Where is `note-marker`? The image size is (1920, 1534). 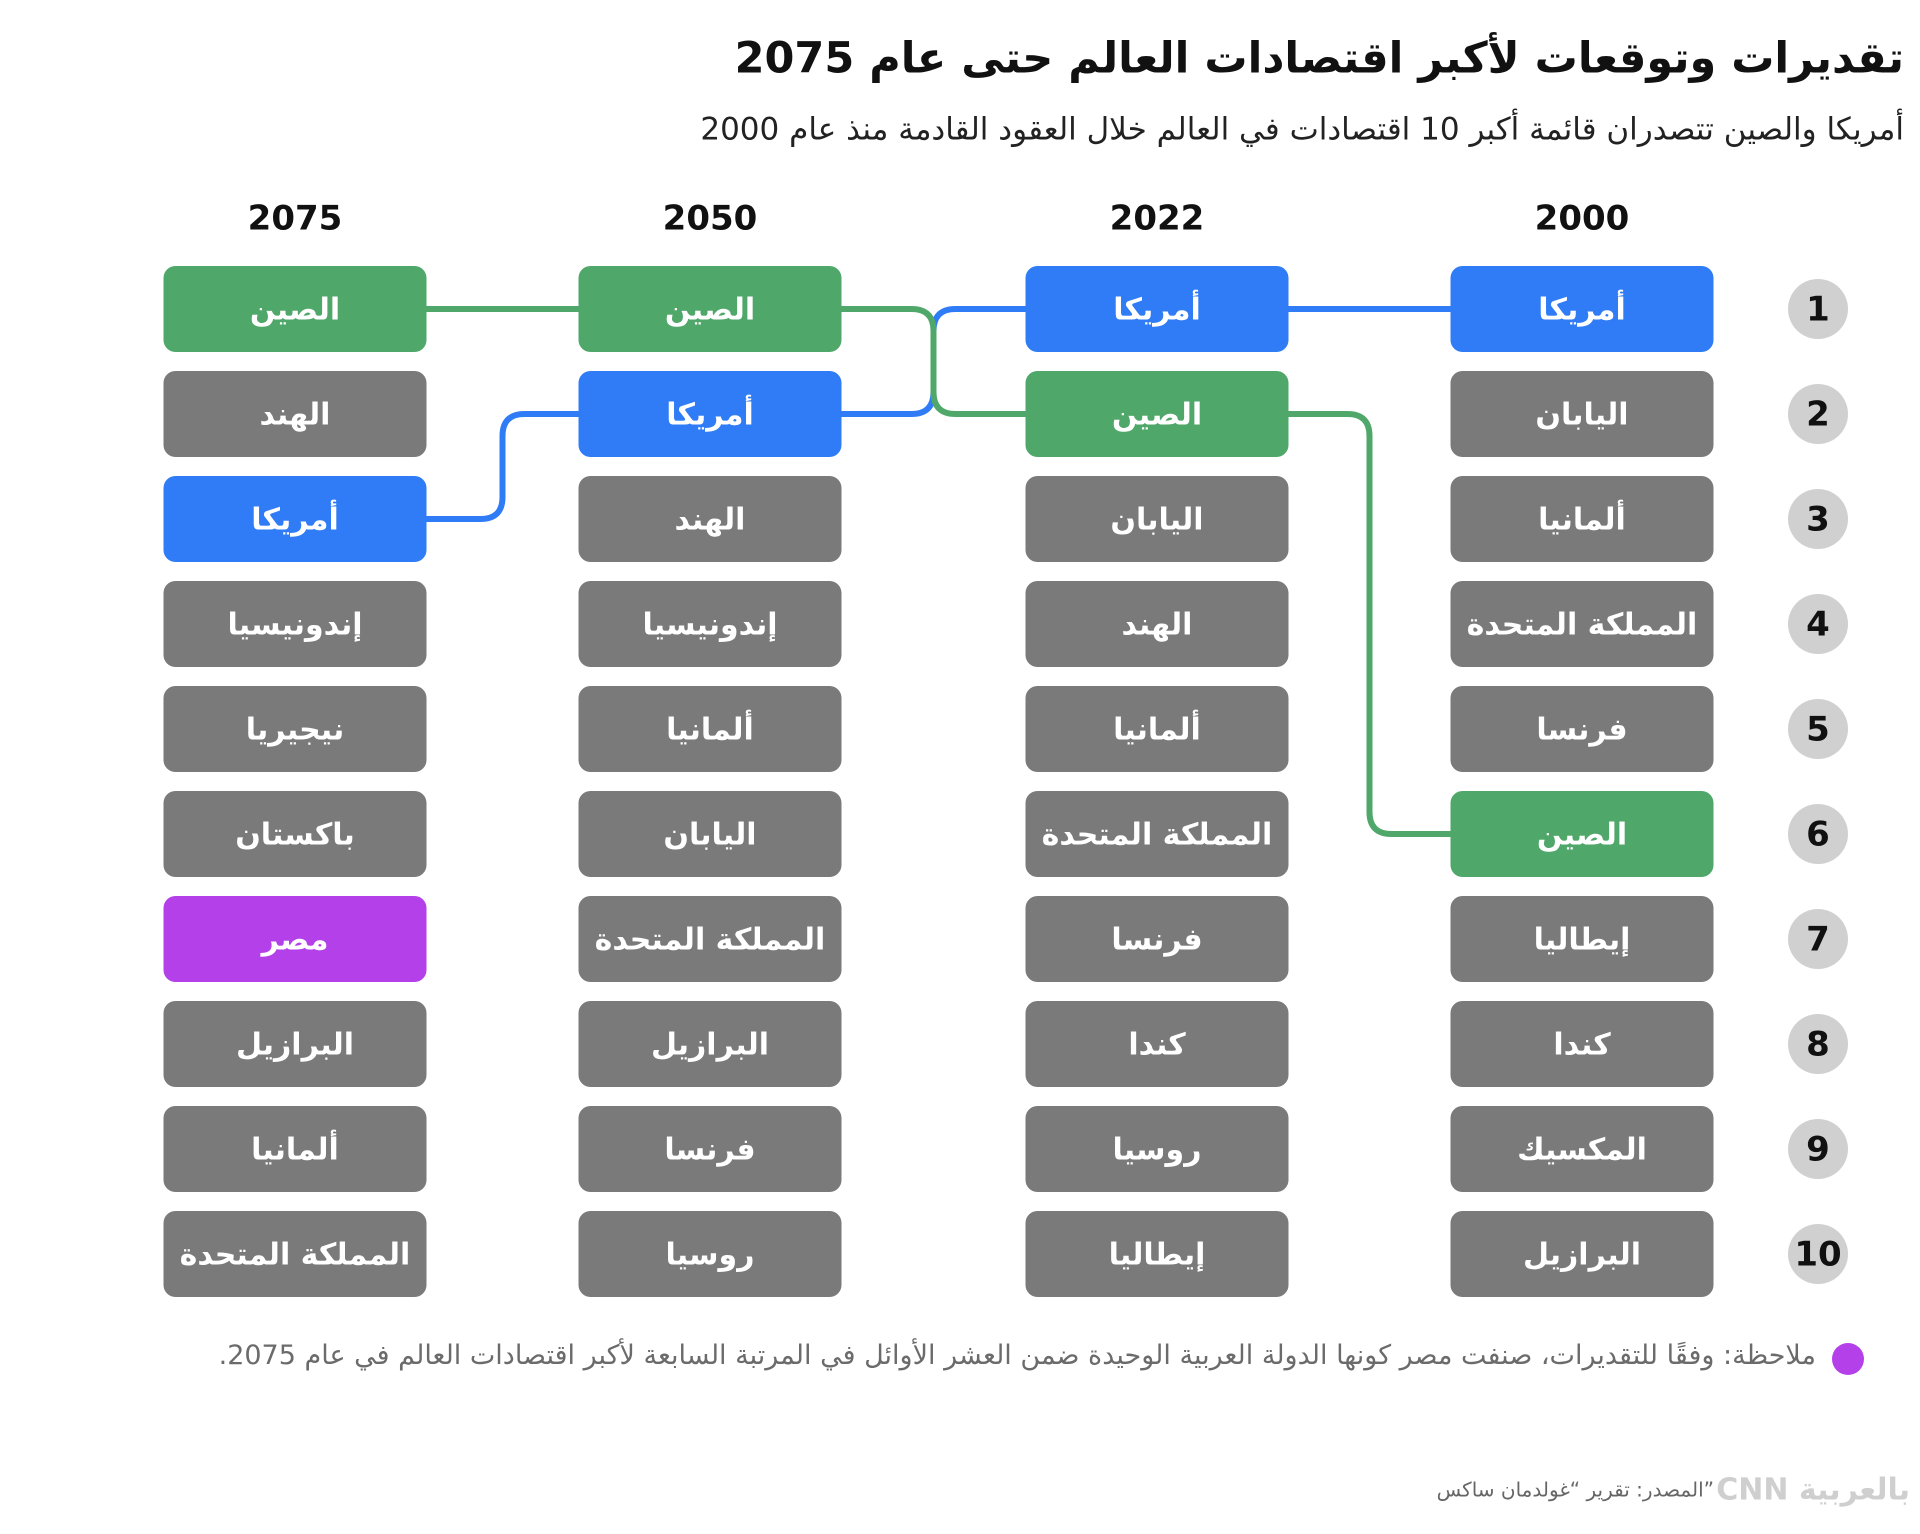
note-marker is located at coordinates (1848, 1359).